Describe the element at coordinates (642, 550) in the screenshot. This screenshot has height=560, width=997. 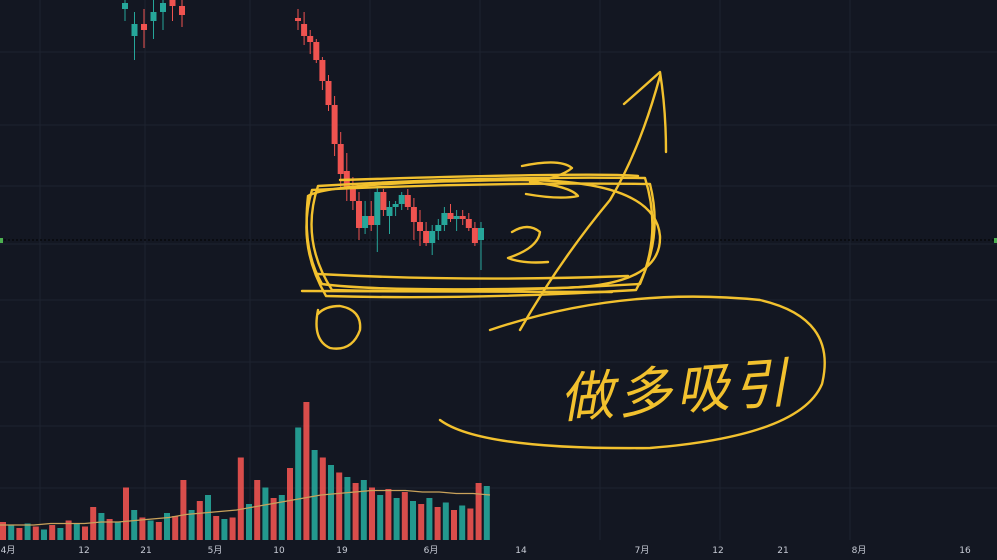
I see `x-tick-label: 7月` at that location.